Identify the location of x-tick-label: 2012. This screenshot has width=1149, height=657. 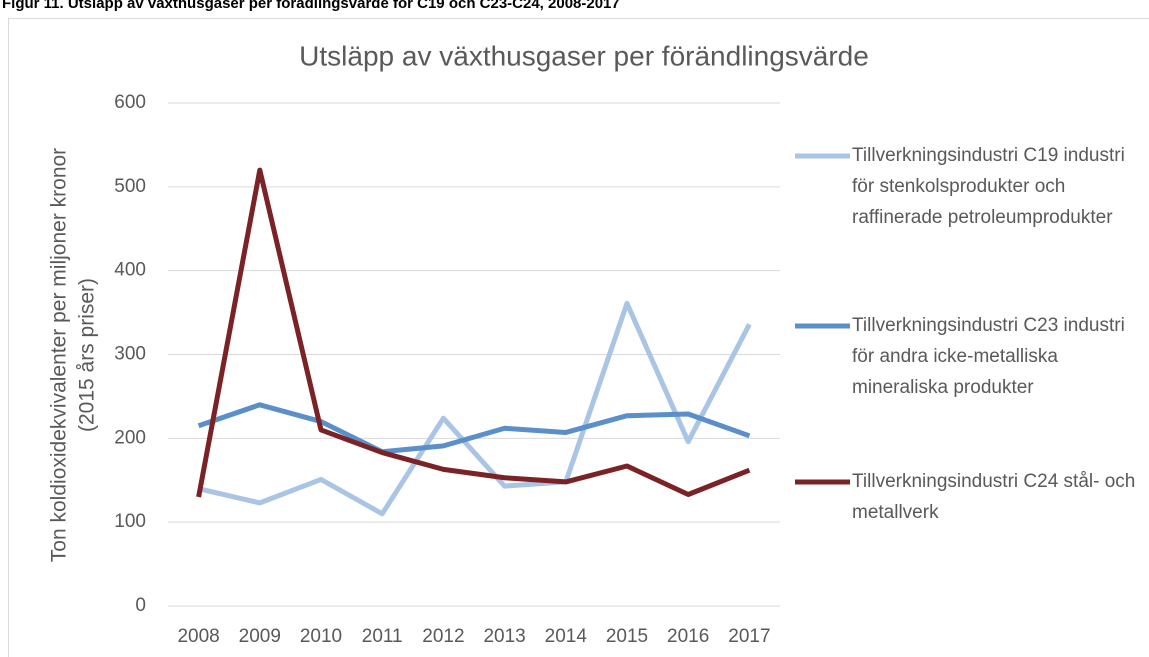
(443, 636).